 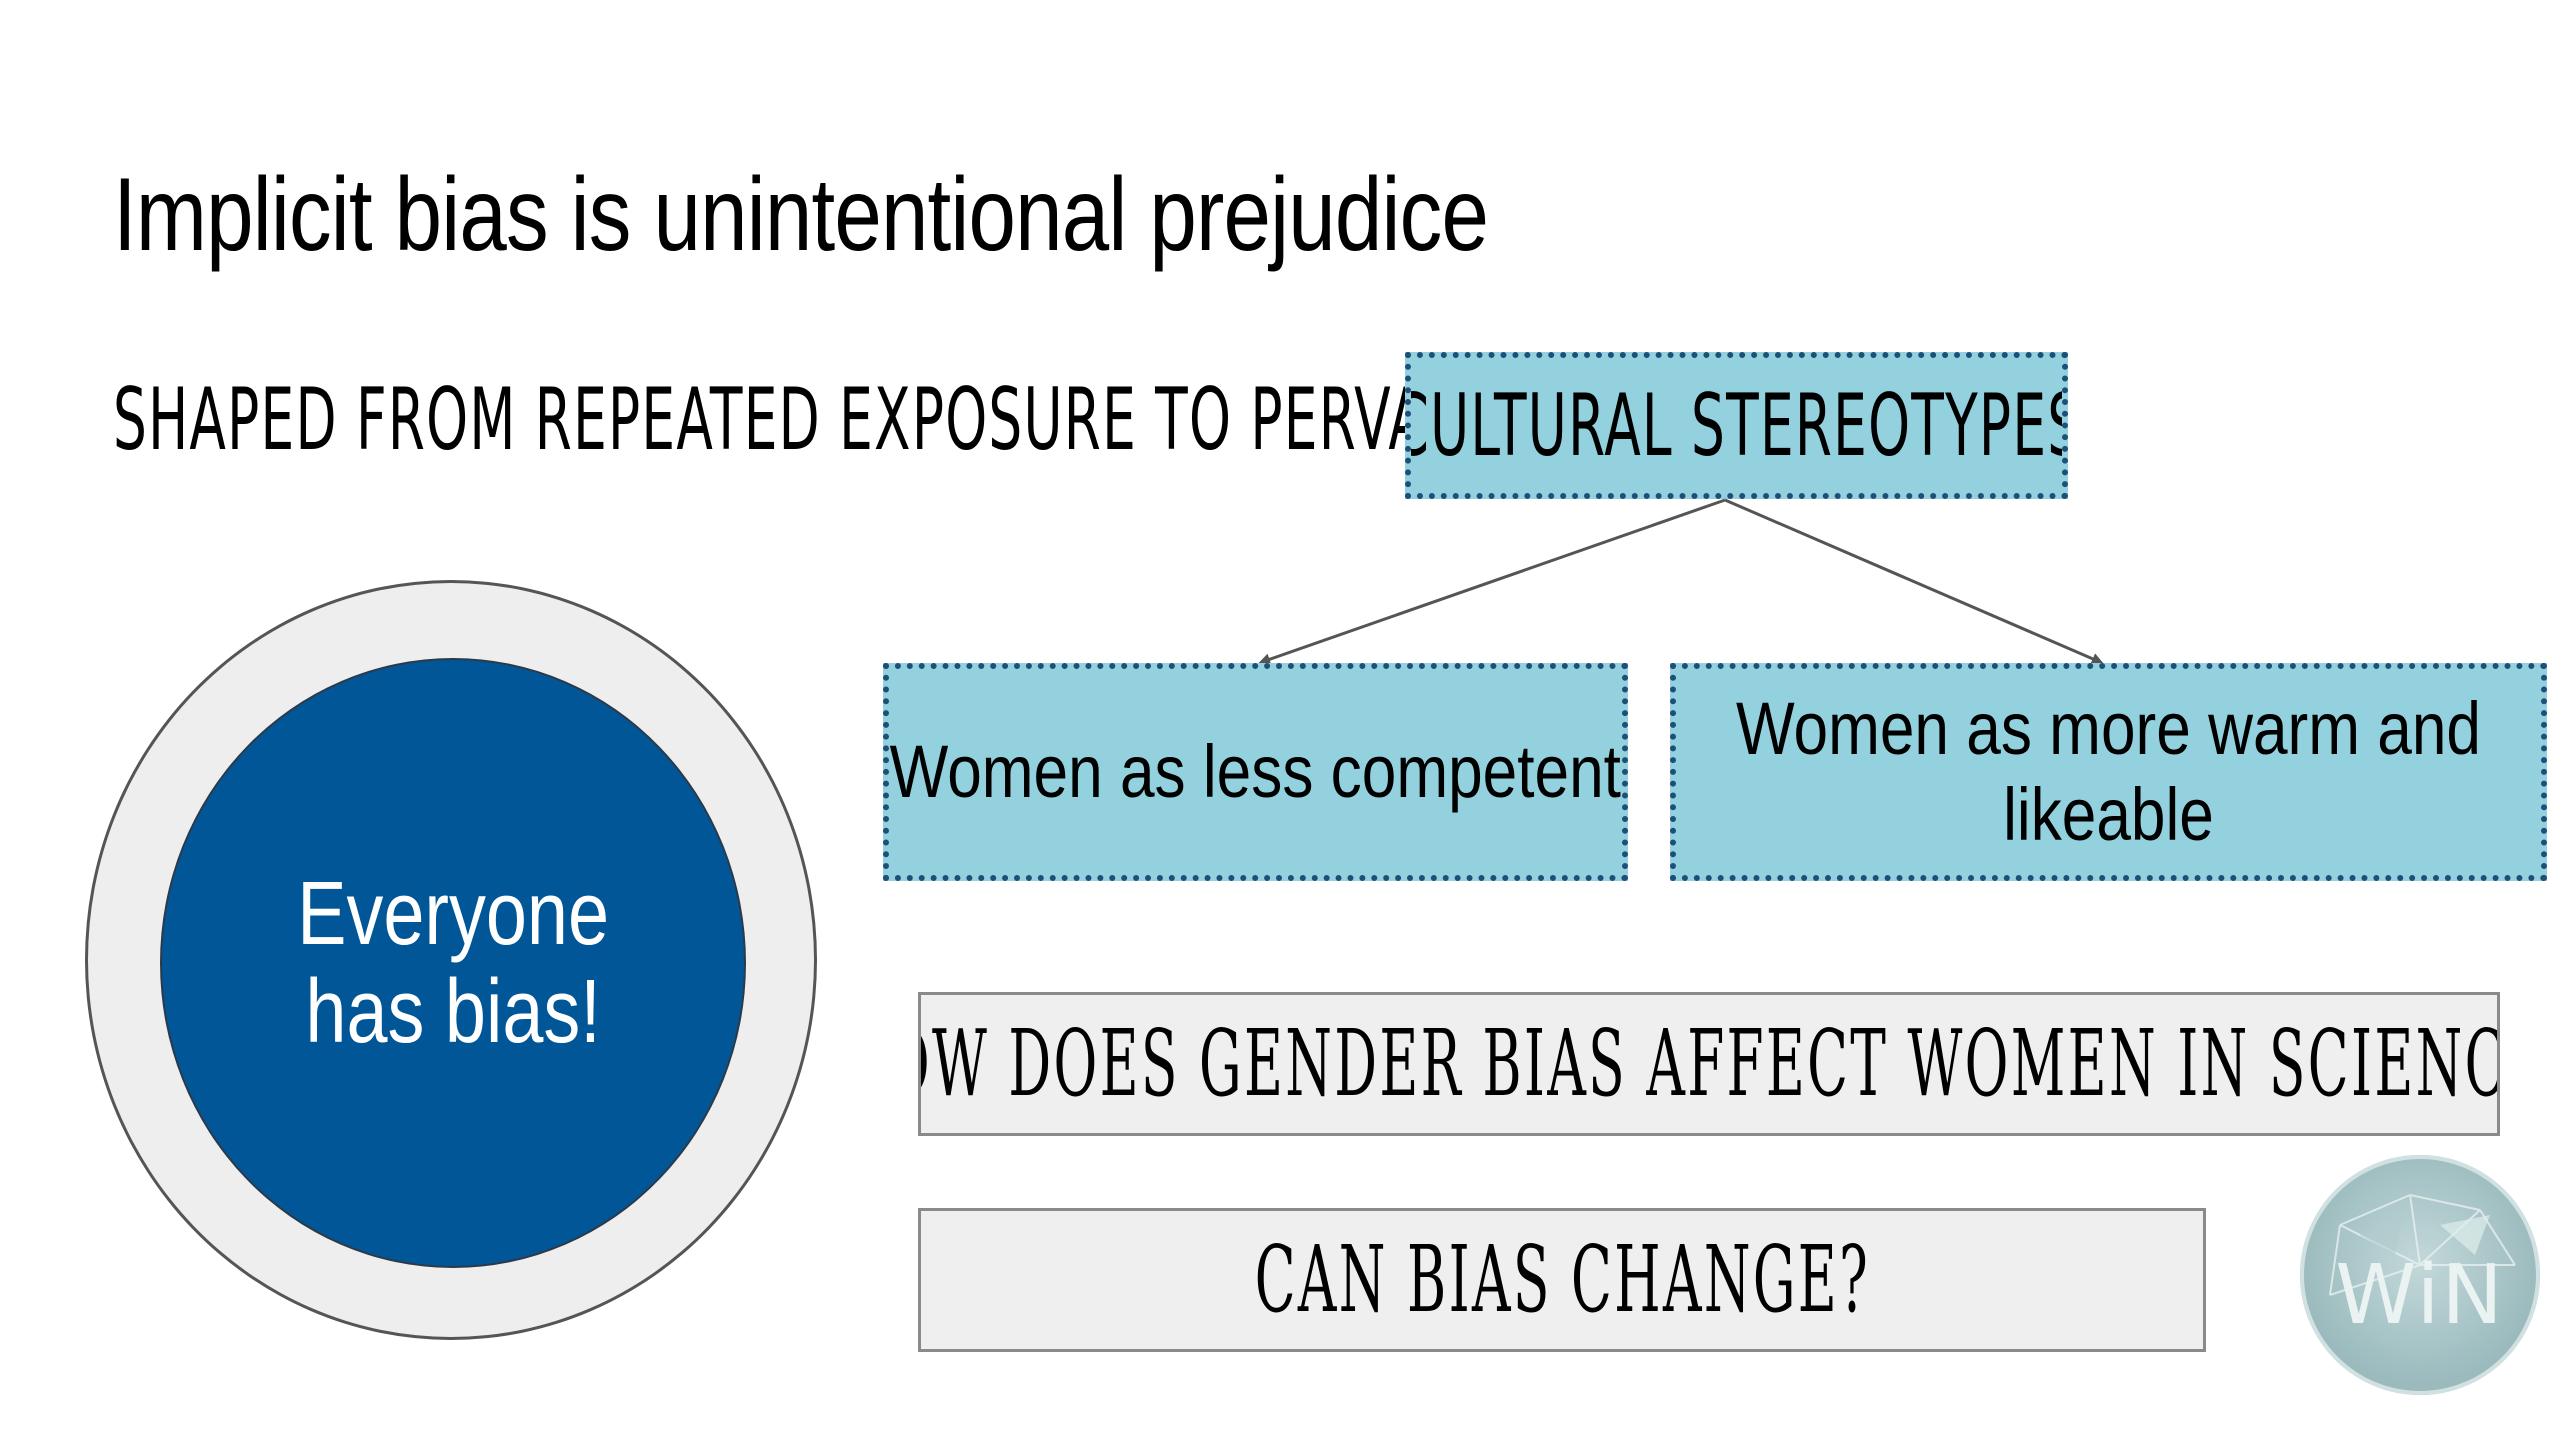 I want to click on question-can-bias-change-box: CAN BIAS CHANGE?, so click(x=1562, y=1280).